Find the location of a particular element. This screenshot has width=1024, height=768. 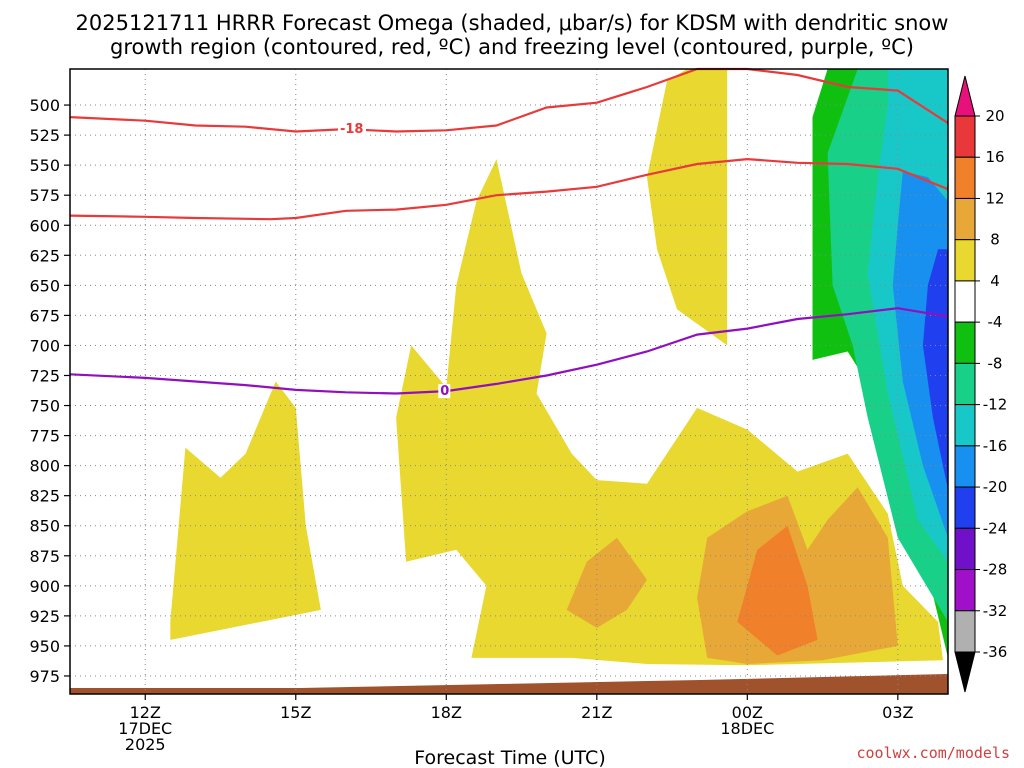

x-tick-label-12Z-2: 17DEC is located at coordinates (145, 728).